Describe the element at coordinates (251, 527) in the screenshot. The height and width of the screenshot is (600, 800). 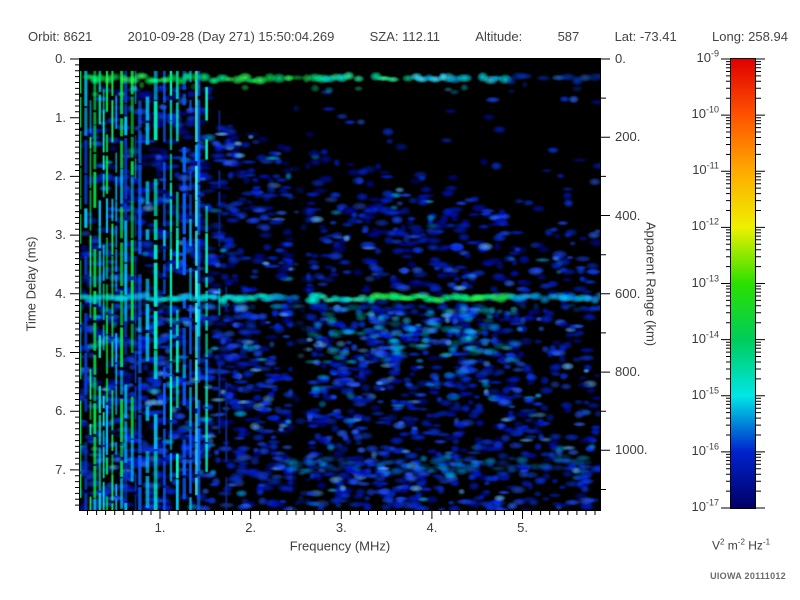
I see `x-tick-label: 2.` at that location.